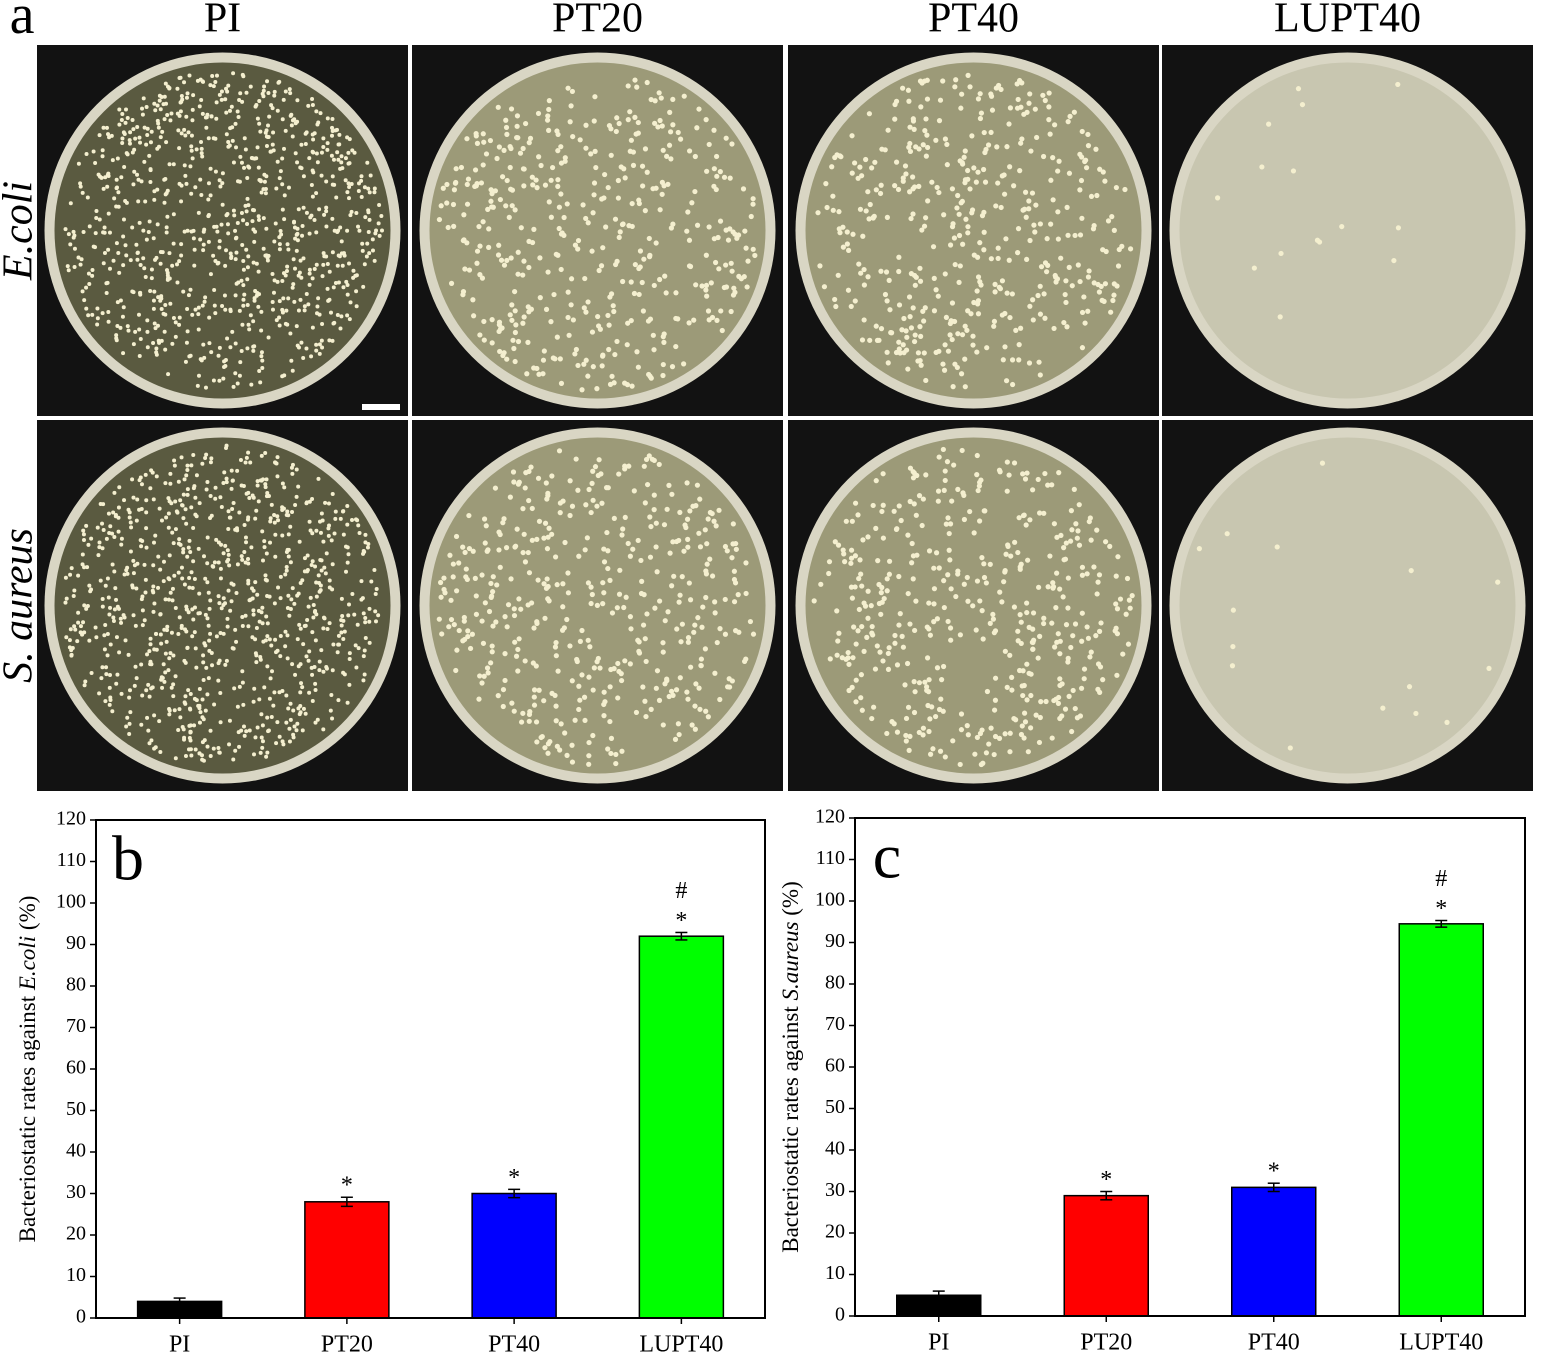 This screenshot has height=1364, width=1543. What do you see at coordinates (1441, 1343) in the screenshot?
I see `x-tick-label: LUPT40` at bounding box center [1441, 1343].